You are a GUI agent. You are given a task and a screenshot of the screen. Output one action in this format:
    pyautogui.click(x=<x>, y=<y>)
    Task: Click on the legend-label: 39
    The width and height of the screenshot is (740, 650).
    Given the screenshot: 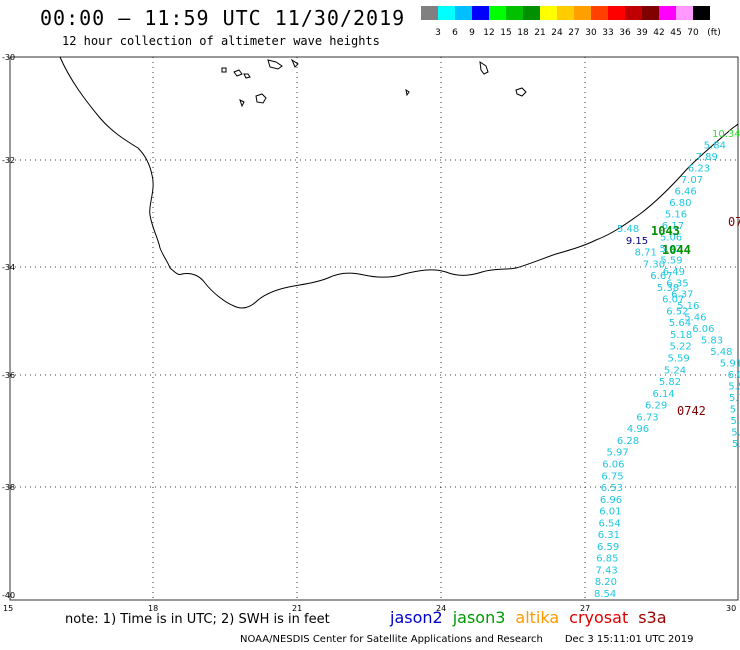 What is the action you would take?
    pyautogui.click(x=642, y=33)
    